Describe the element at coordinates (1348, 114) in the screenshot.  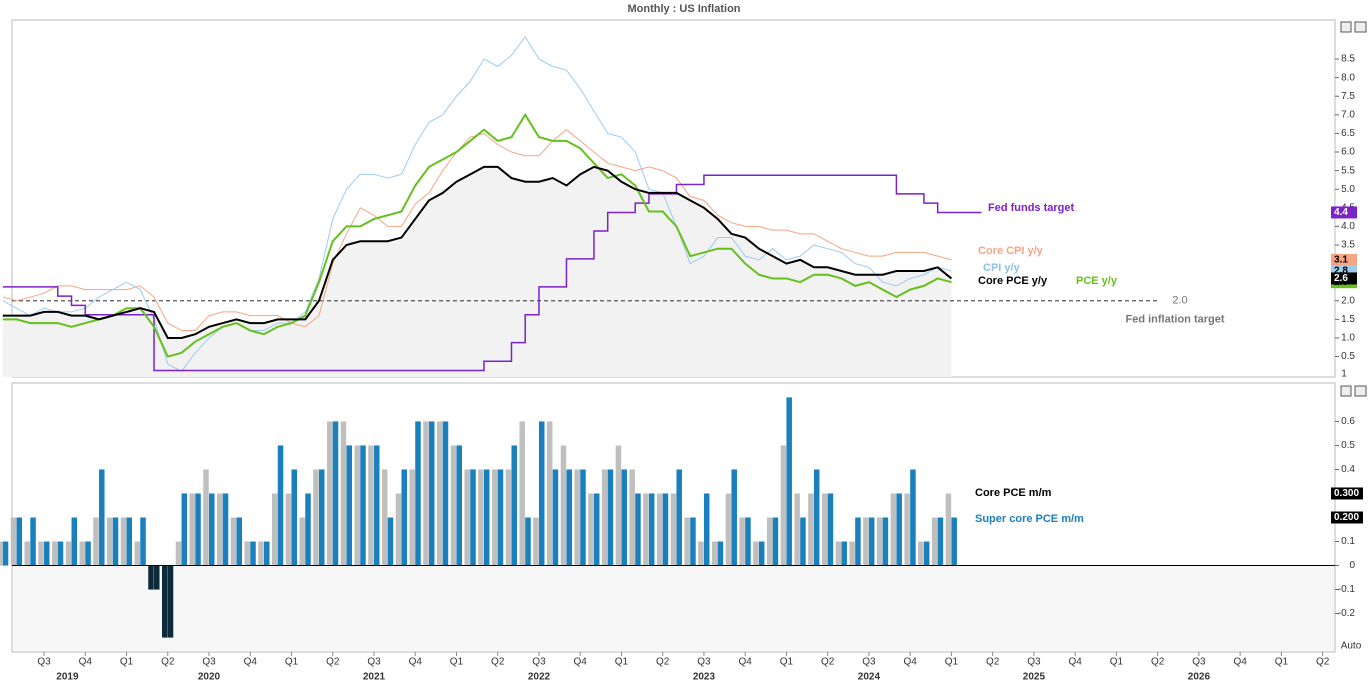
I see `y-tick-label: 7.0` at that location.